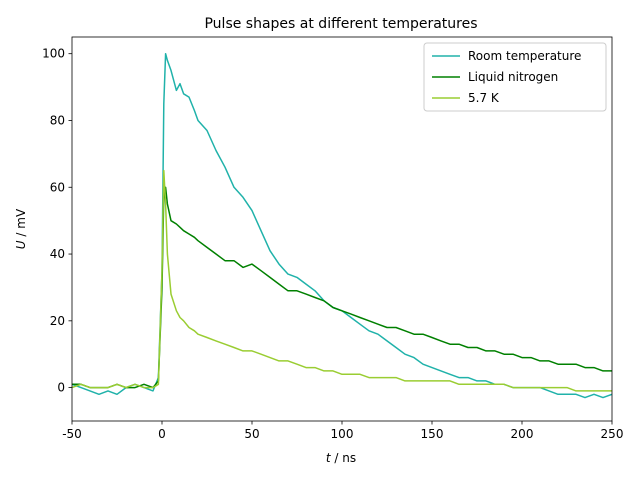  I want to click on x-axis-label: t / ns, so click(341, 458).